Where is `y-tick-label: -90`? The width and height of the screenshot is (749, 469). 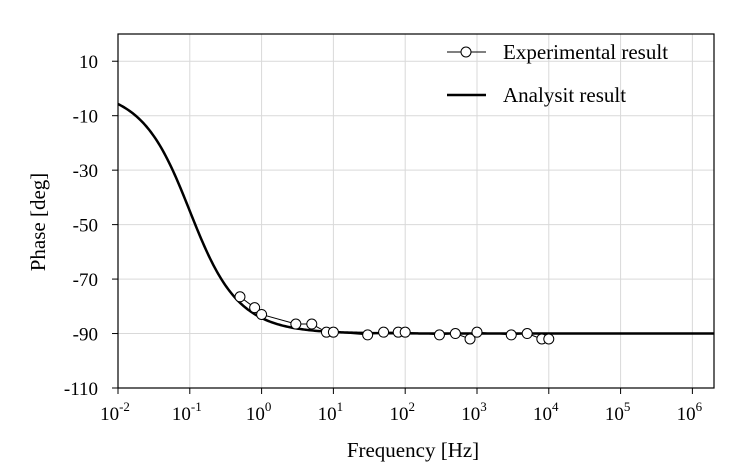 y-tick-label: -90 is located at coordinates (85, 335).